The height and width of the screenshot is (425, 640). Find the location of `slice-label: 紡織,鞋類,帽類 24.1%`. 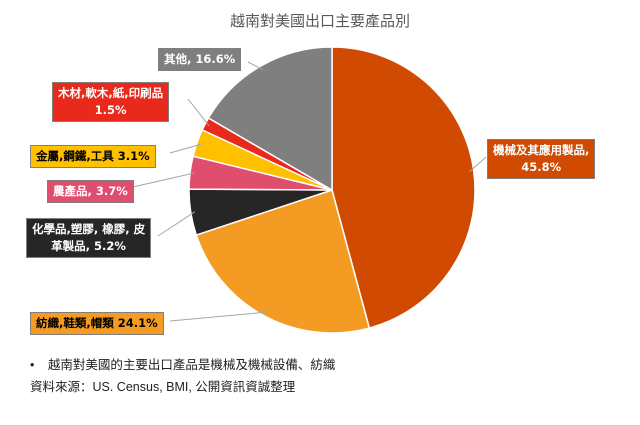

slice-label: 紡織,鞋類,帽類 24.1% is located at coordinates (97, 323).